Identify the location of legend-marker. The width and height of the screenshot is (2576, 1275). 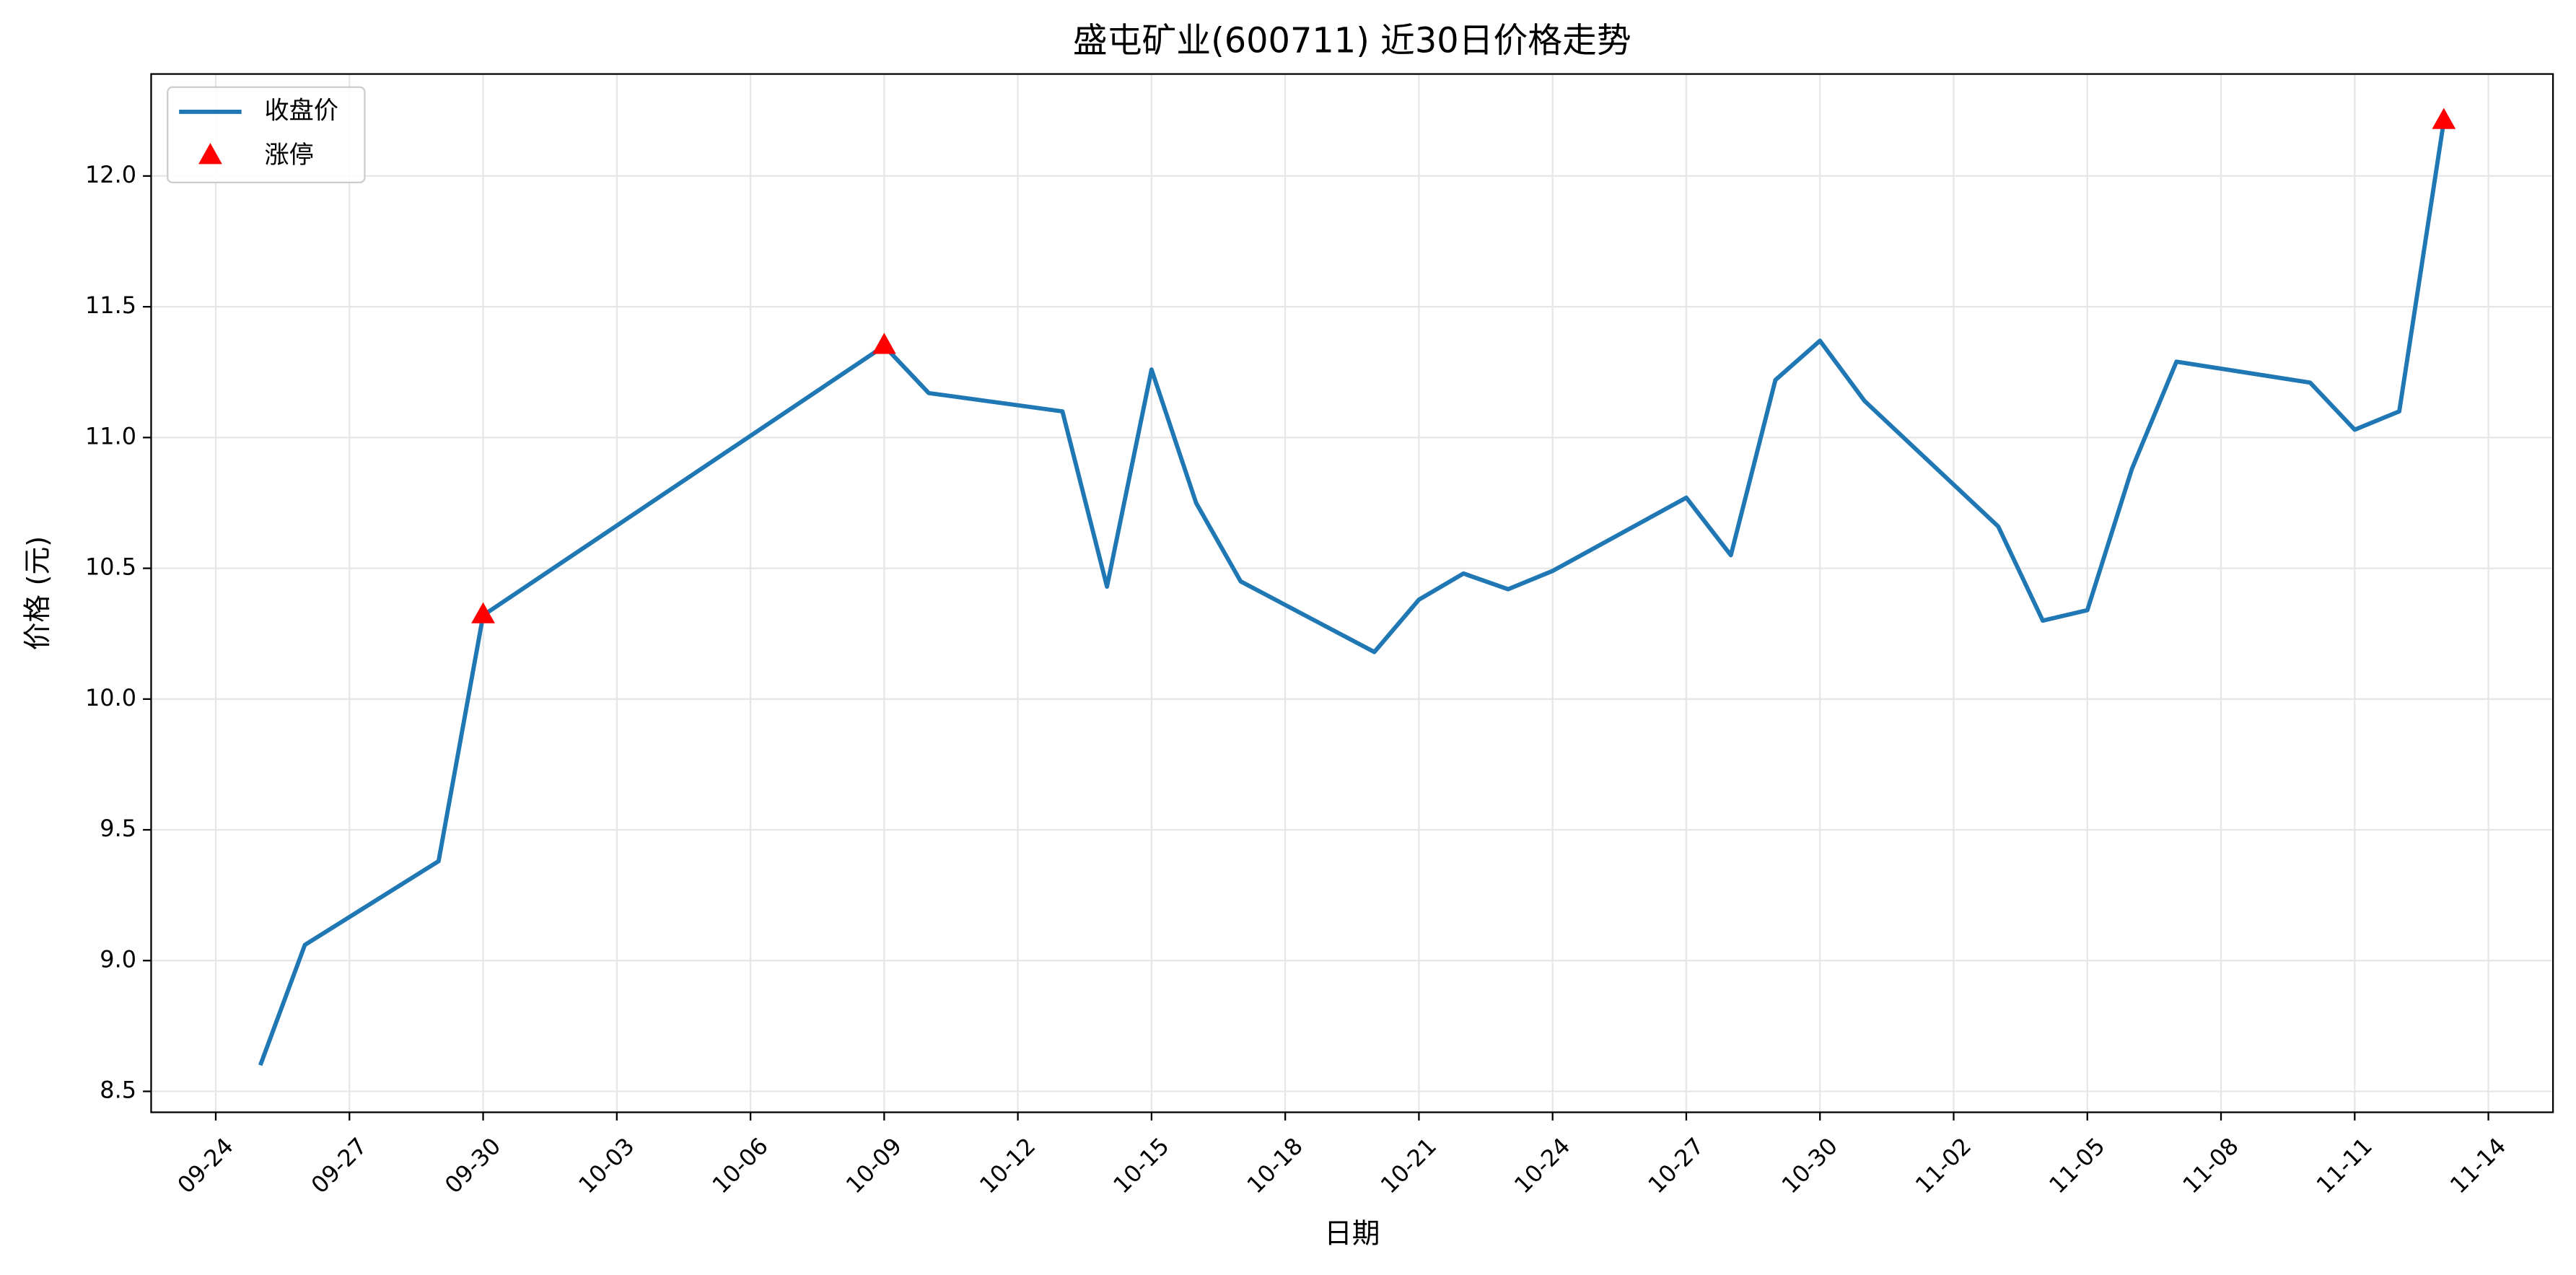
(210, 154).